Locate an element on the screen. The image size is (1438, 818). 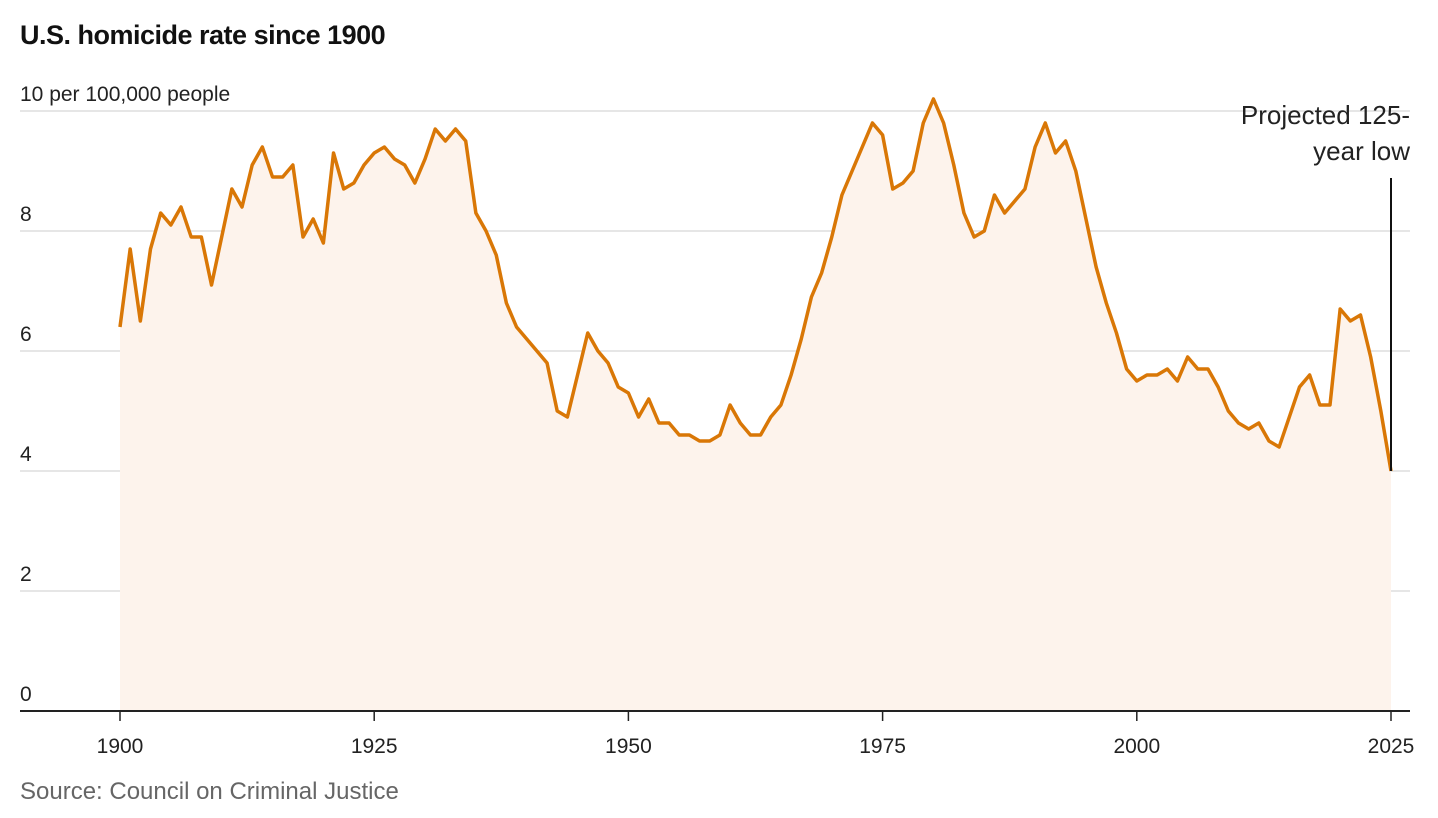
y-tick-label: 10 per 100,000 people is located at coordinates (125, 94).